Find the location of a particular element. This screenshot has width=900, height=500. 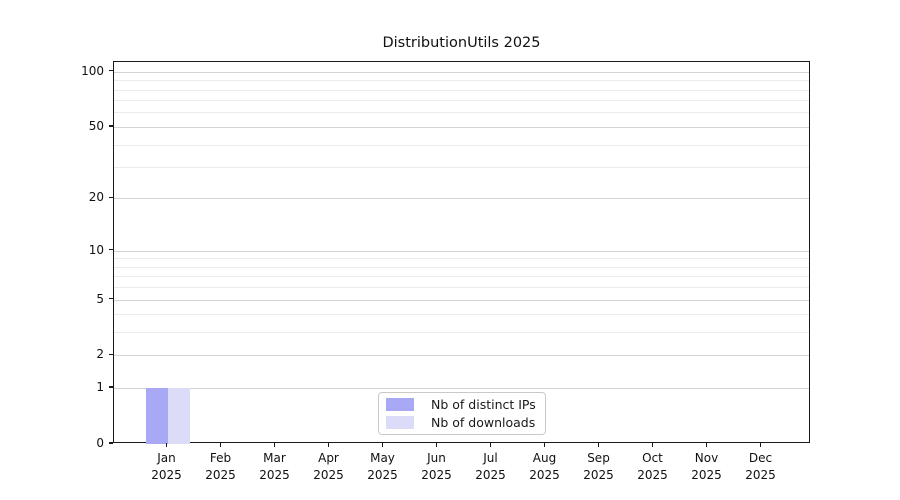

x-tick-month: Feb is located at coordinates (220, 458).